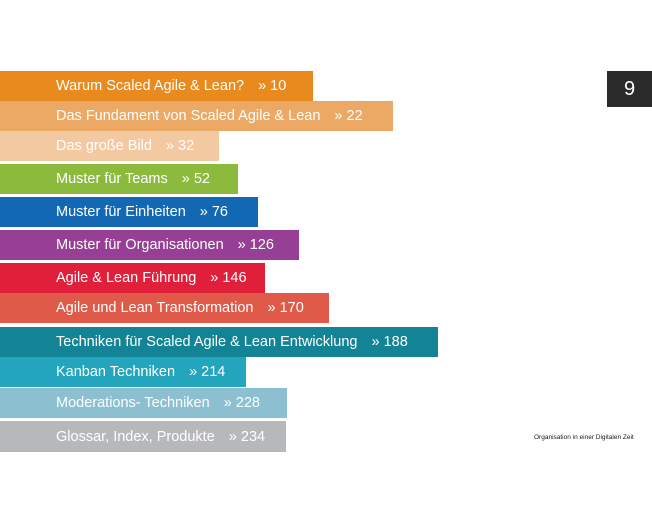 The image size is (652, 521). I want to click on toc-item-kanban-techniken: Kanban Techniken » 214, so click(123, 372).